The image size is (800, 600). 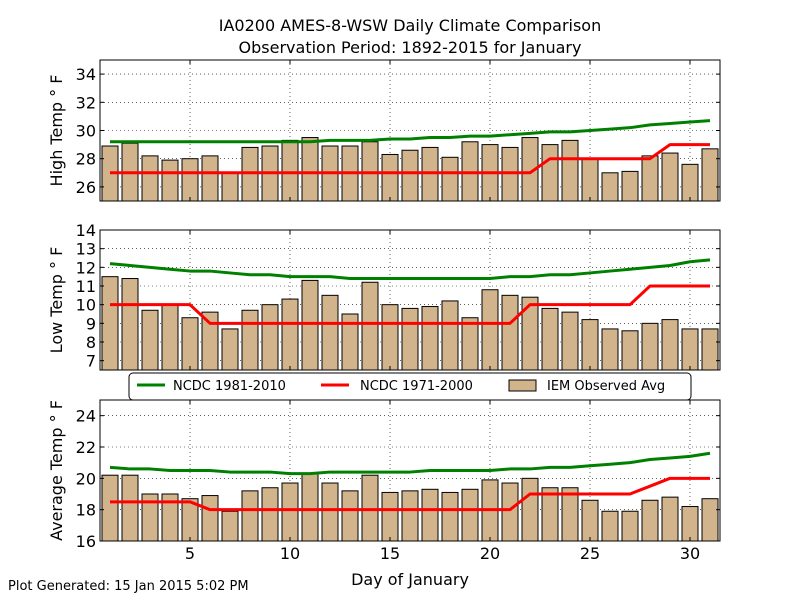 What do you see at coordinates (86, 74) in the screenshot?
I see `y-tick-label-high: 34` at bounding box center [86, 74].